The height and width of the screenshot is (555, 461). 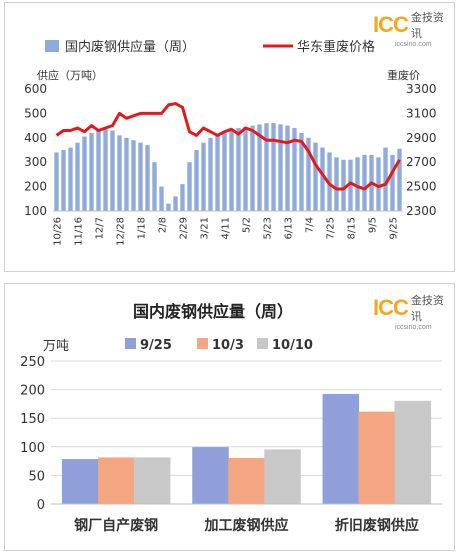 I want to click on x-category-label: 加工废钢供应, so click(x=246, y=525).